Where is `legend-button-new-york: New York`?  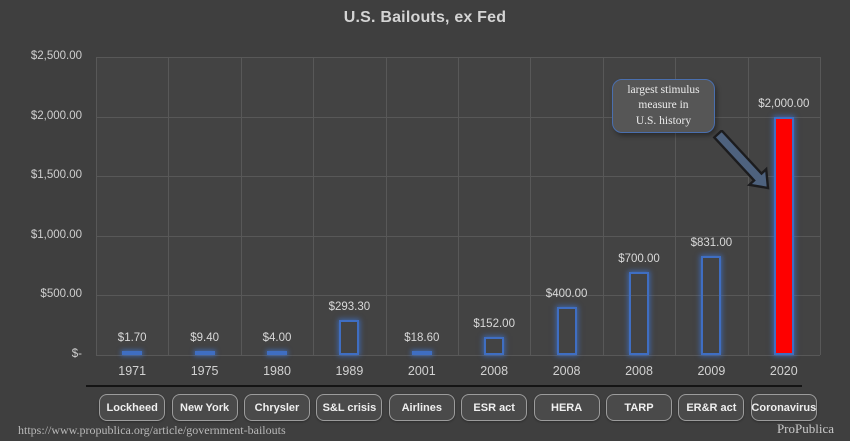 legend-button-new-york: New York is located at coordinates (204, 407).